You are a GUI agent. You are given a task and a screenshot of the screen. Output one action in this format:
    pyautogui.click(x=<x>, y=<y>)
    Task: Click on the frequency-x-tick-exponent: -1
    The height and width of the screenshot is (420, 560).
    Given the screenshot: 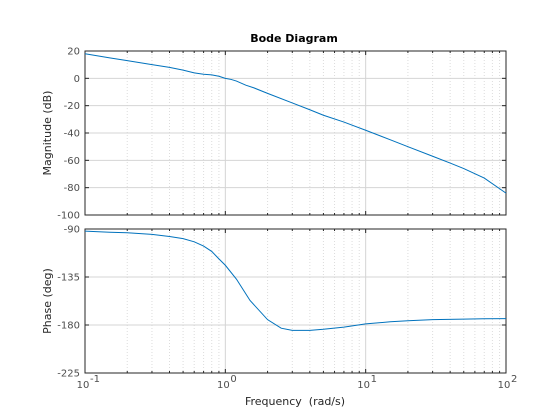 What is the action you would take?
    pyautogui.click(x=95, y=379)
    